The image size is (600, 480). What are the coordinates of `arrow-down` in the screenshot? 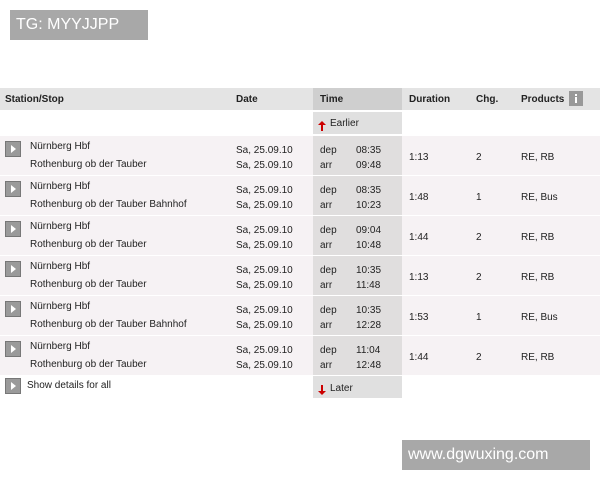 It's located at (322, 388).